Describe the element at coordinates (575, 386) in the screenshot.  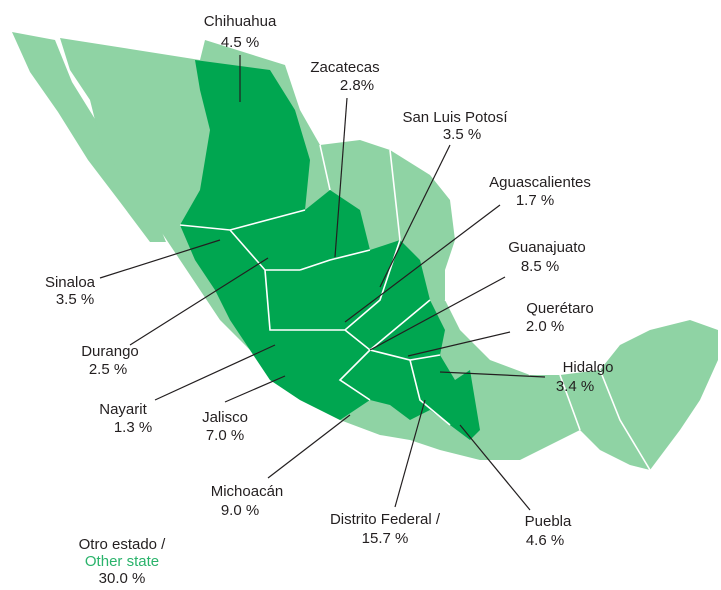
I see `state-share: 3.4 %` at that location.